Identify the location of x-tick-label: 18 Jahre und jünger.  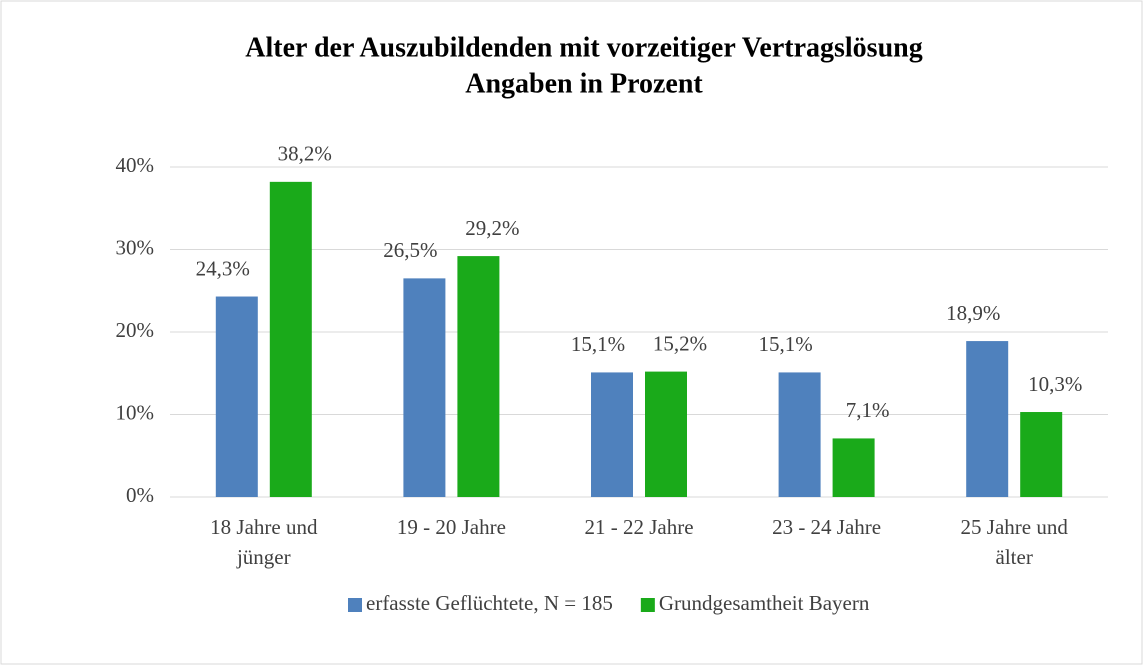
(264, 542).